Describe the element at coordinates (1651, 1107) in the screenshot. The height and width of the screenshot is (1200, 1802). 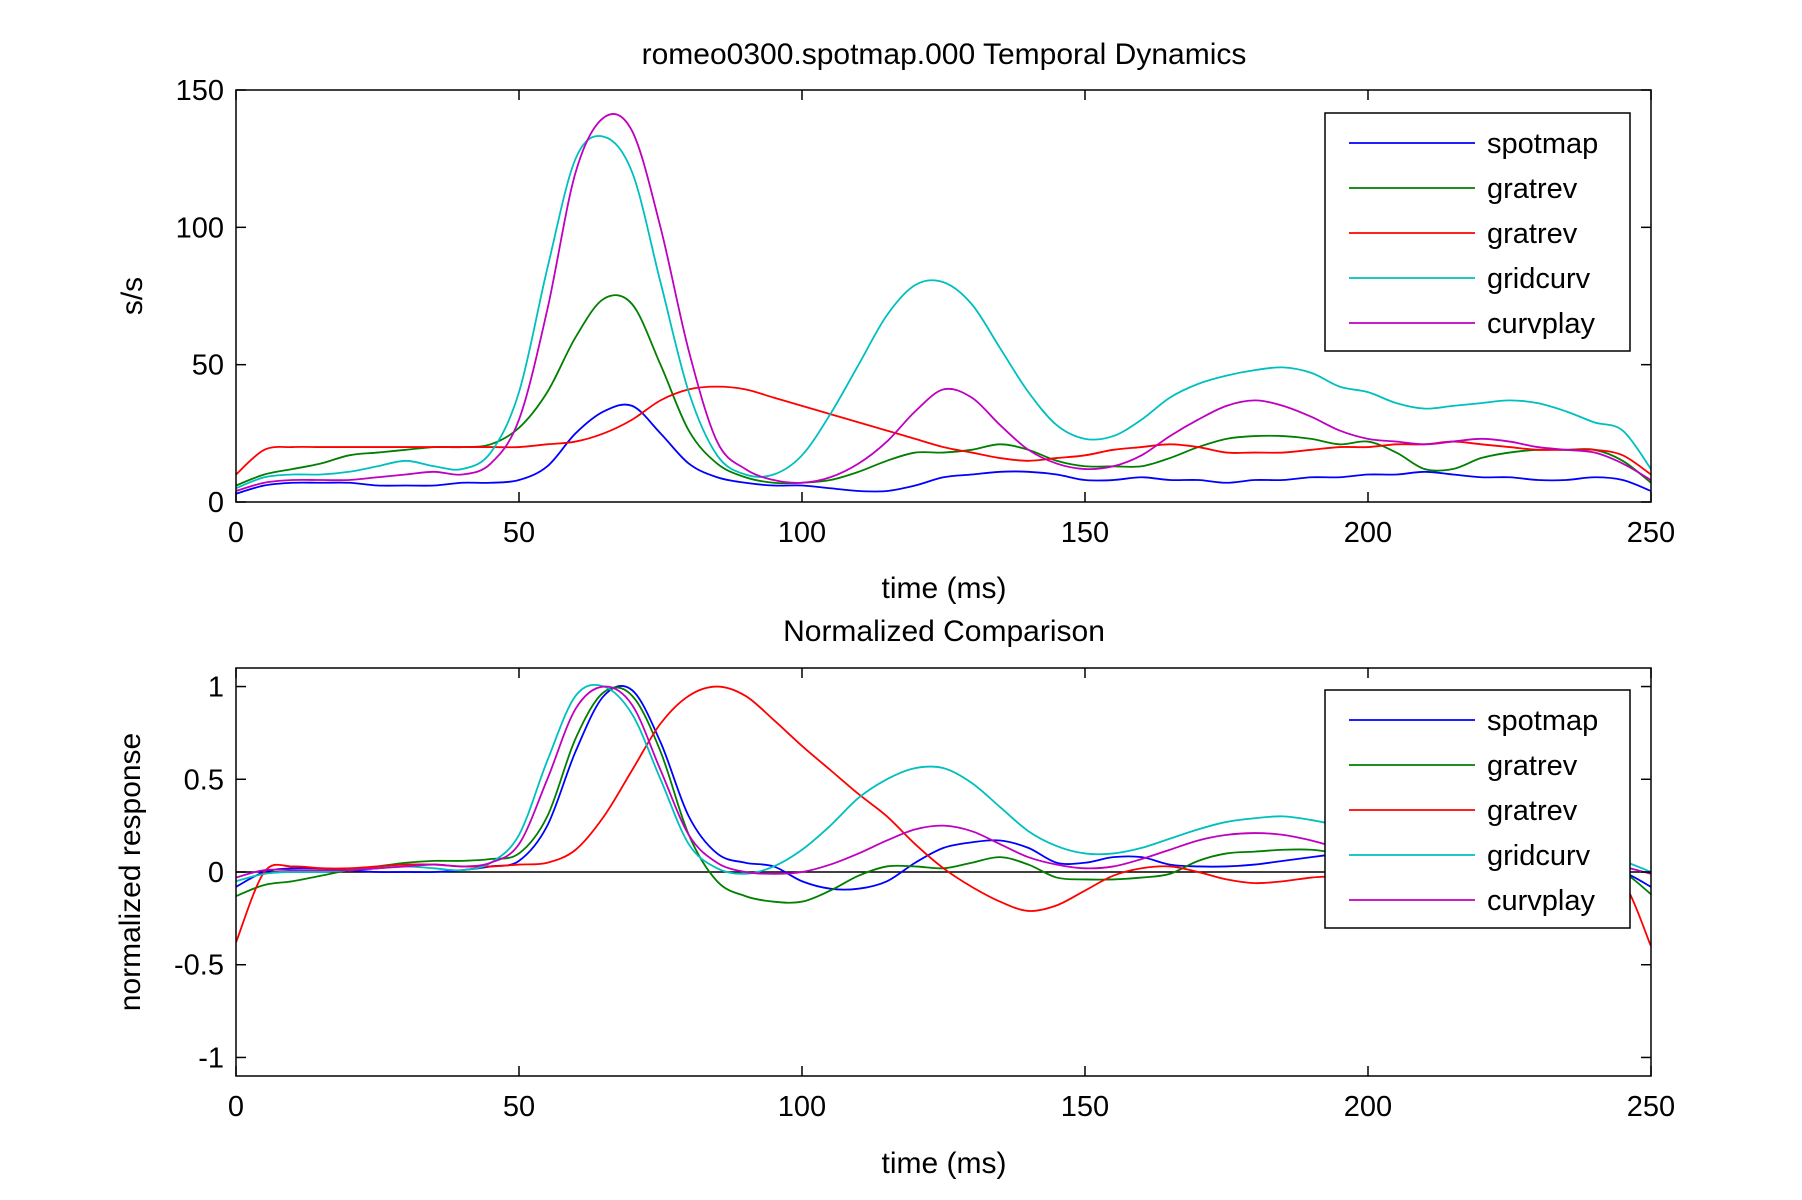
I see `bottom-chart-xtick-label: 250` at that location.